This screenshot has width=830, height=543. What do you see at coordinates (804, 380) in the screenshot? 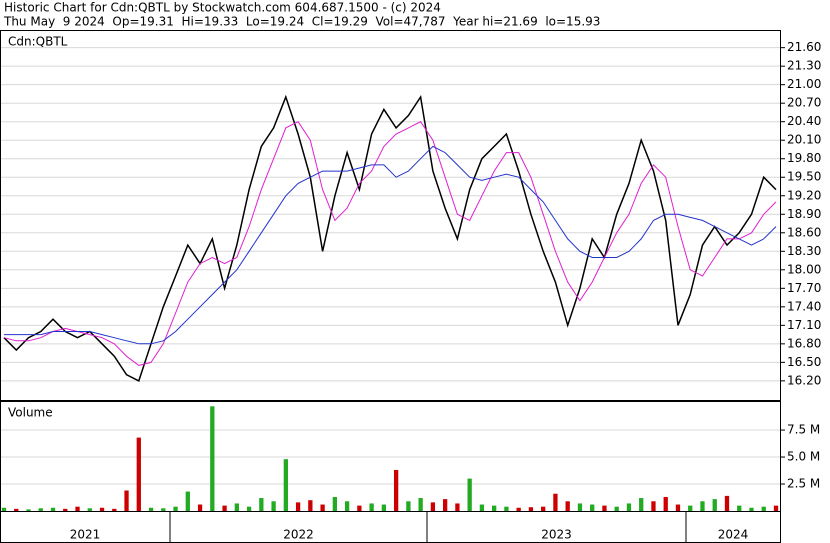
I see `y-tick-label: 16.20` at bounding box center [804, 380].